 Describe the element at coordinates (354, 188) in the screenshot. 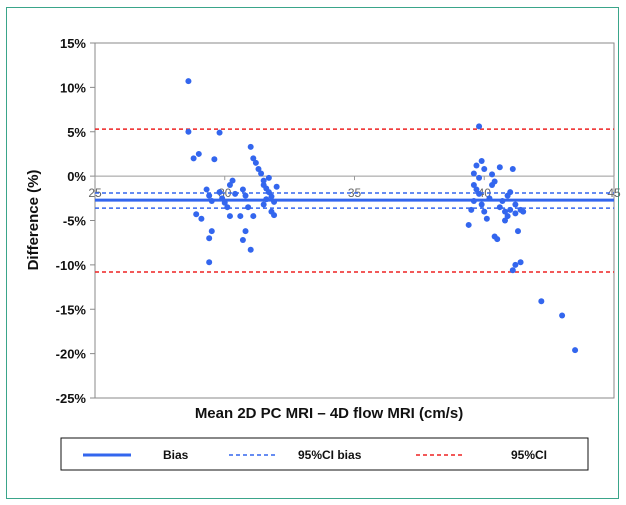

I see `x-axis-ticks: 25 30 35 40 45` at that location.